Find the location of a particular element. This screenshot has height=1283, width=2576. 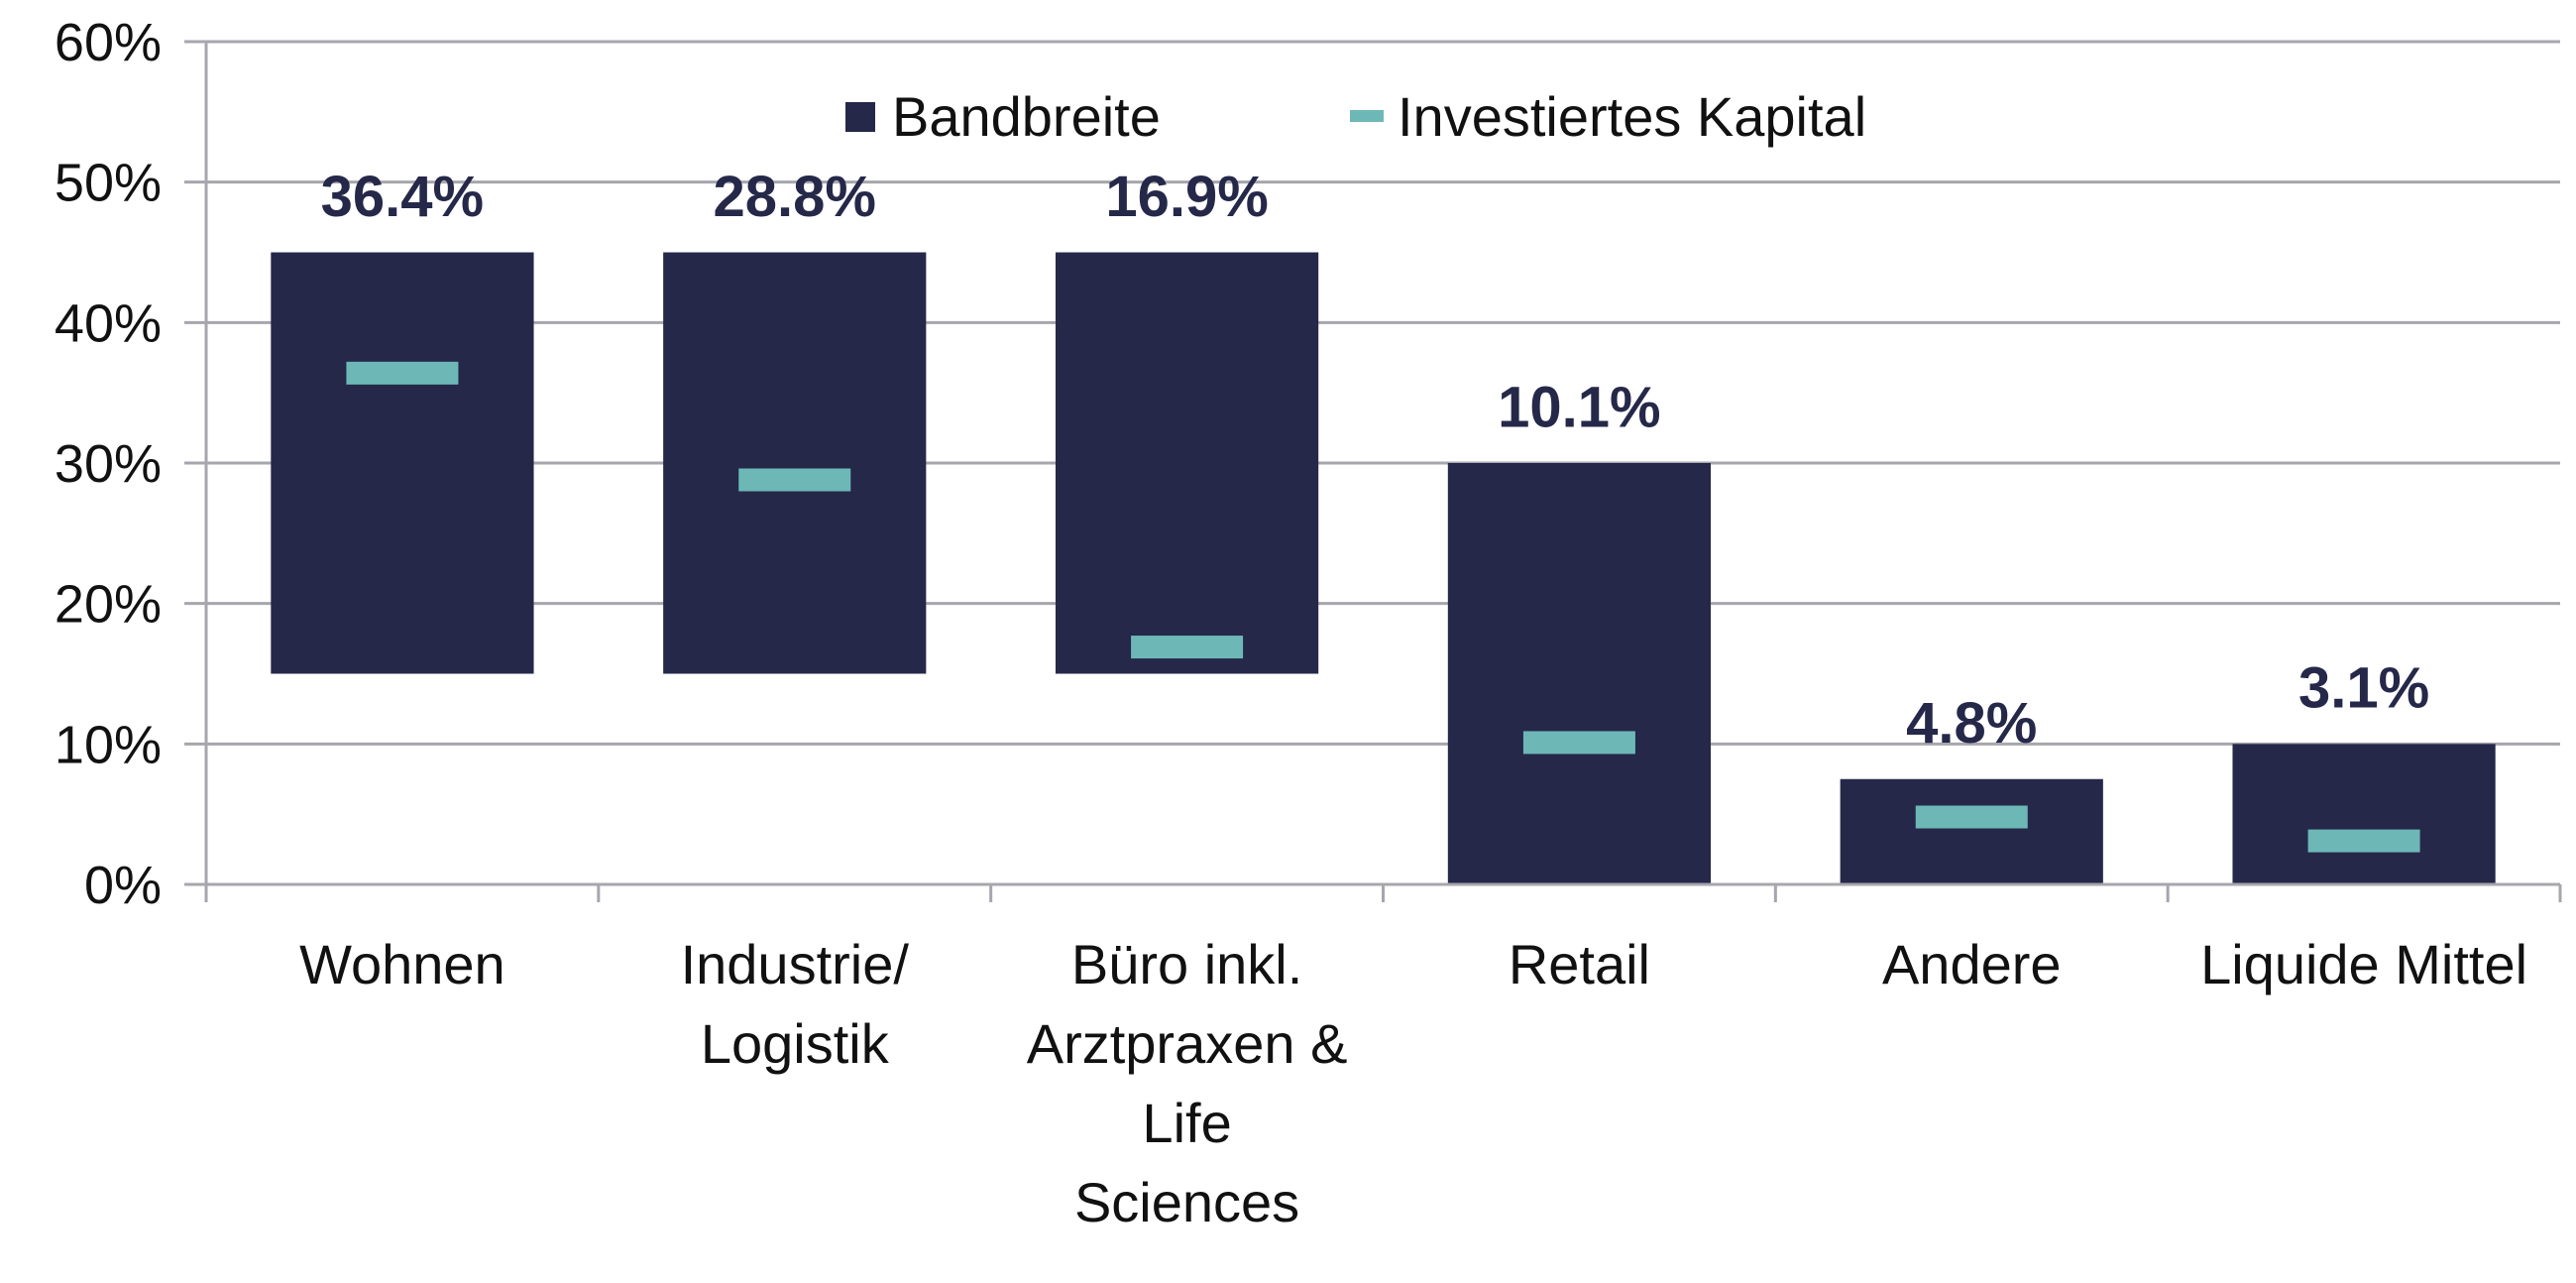

data-label: 28.8% is located at coordinates (795, 197).